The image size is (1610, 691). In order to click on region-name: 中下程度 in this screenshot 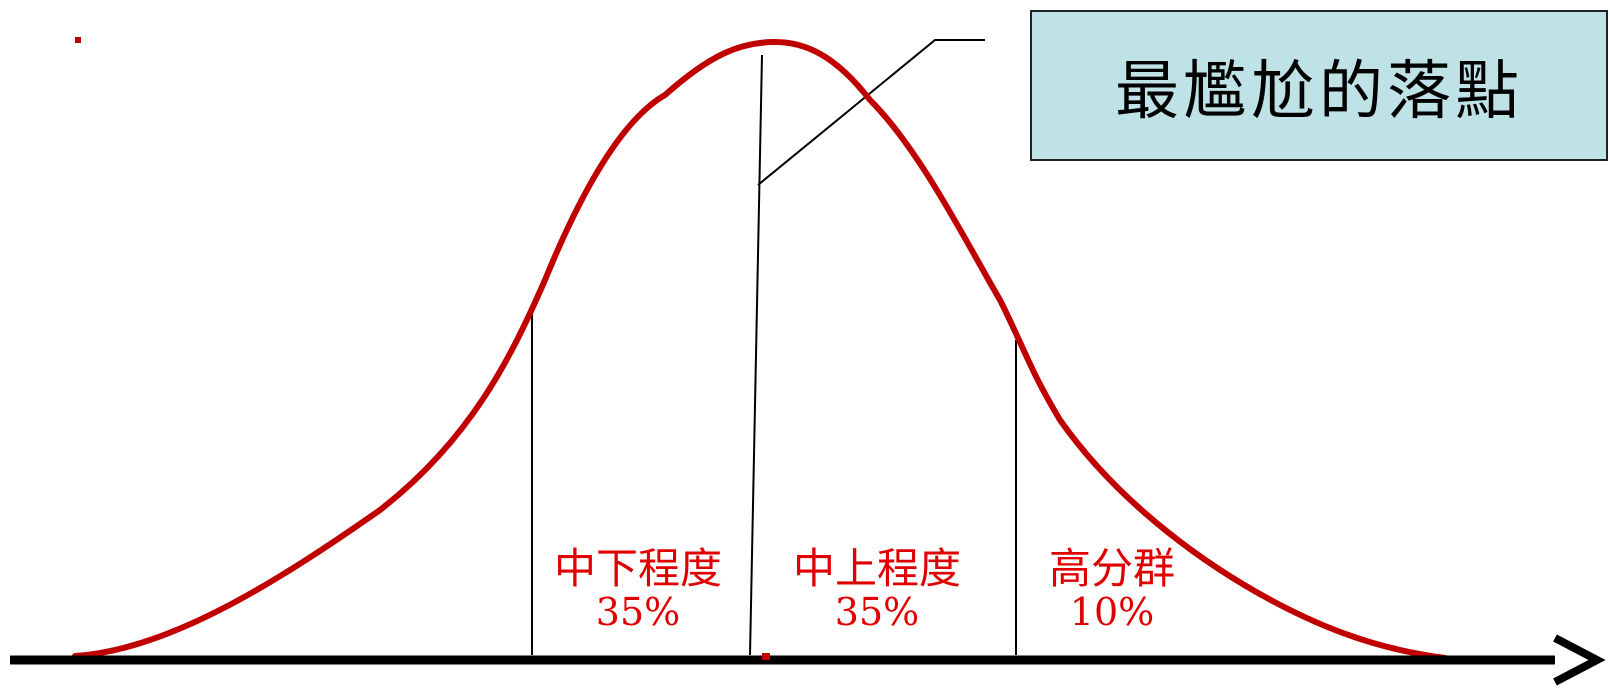, I will do `click(637, 568)`.